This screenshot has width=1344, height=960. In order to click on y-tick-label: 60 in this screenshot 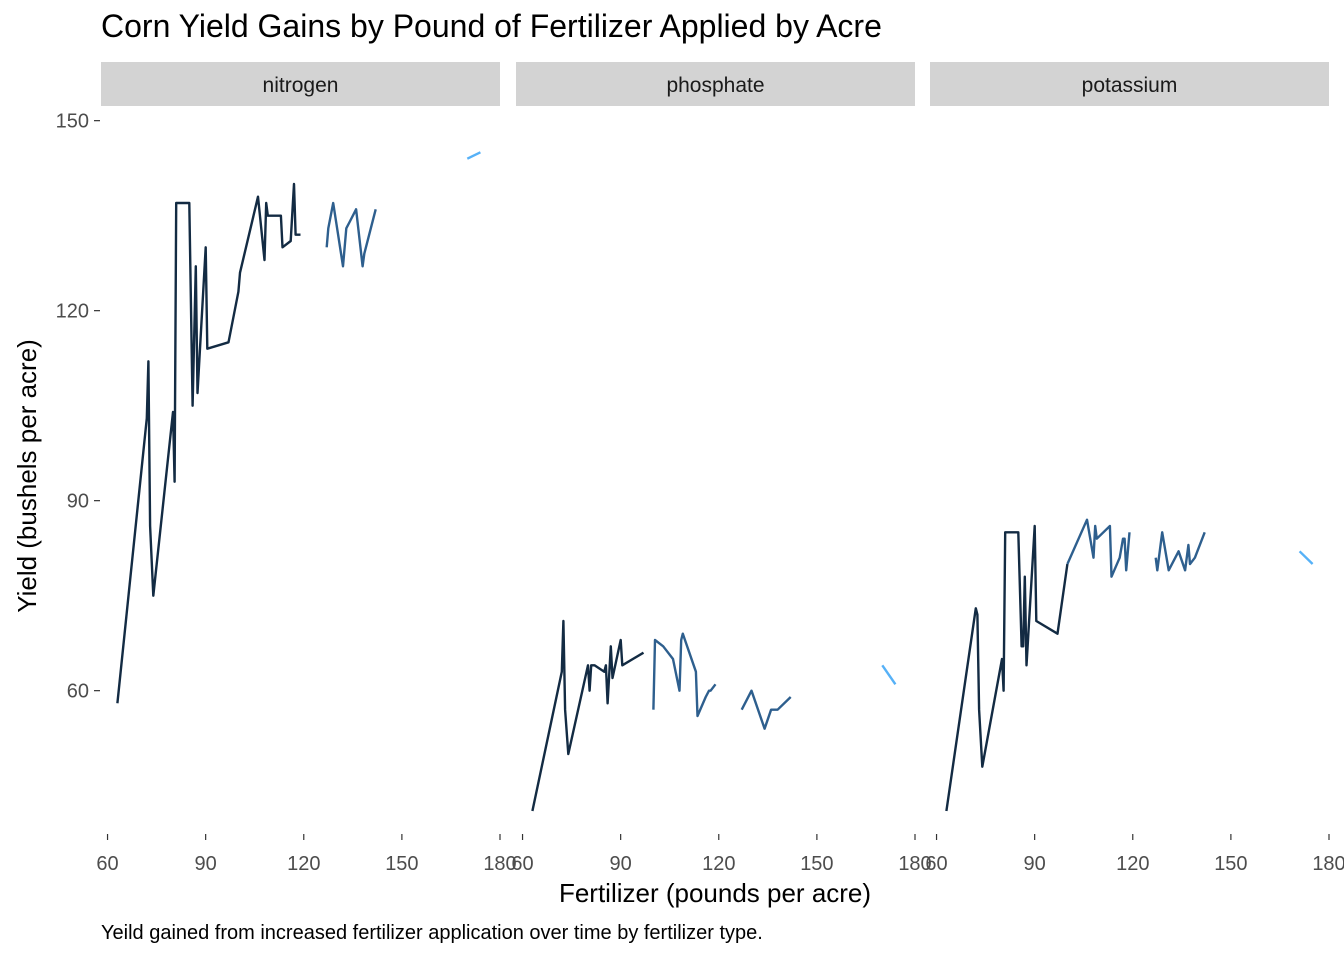, I will do `click(78, 692)`.